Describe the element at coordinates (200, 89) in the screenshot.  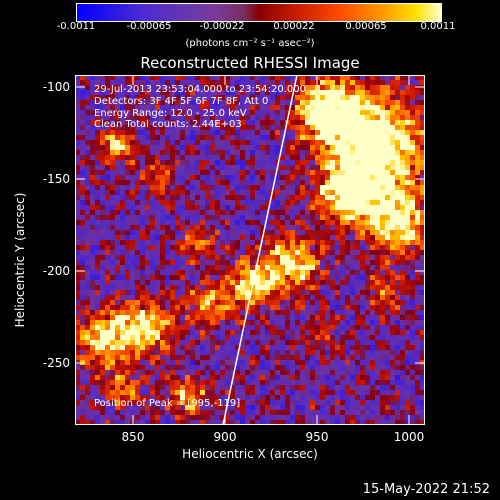
I see `time-range-text: 29-Jul-2013 23:53:04.000 to 23:54:20.000` at that location.